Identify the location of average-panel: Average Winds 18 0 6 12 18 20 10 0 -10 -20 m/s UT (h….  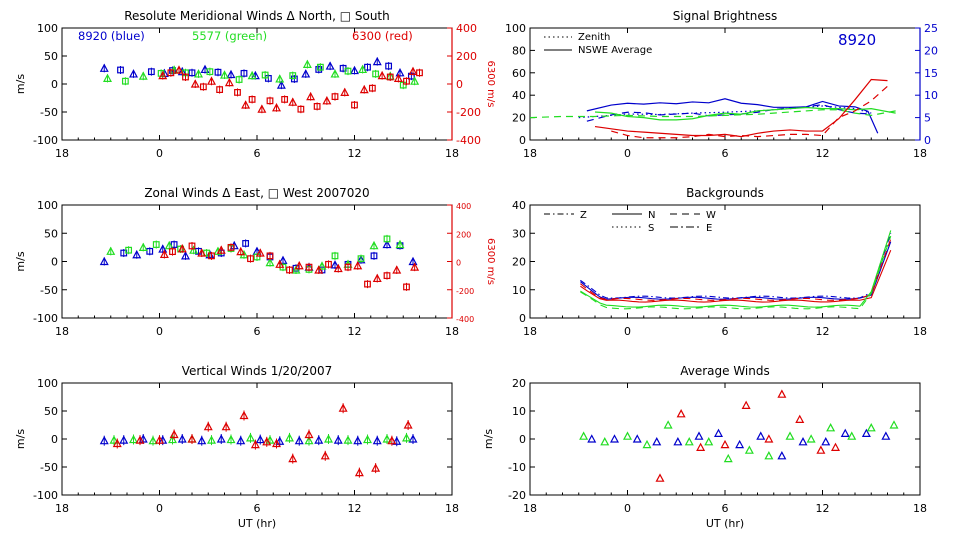
(704, 447).